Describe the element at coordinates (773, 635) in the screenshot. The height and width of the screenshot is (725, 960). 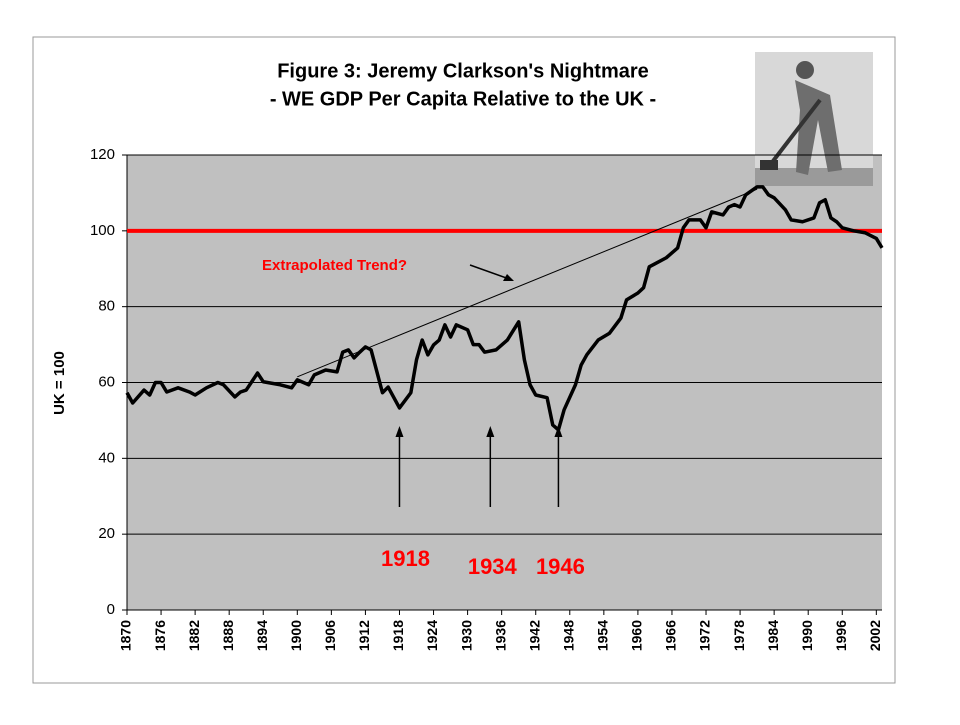
I see `x-tick-label: 1984` at that location.